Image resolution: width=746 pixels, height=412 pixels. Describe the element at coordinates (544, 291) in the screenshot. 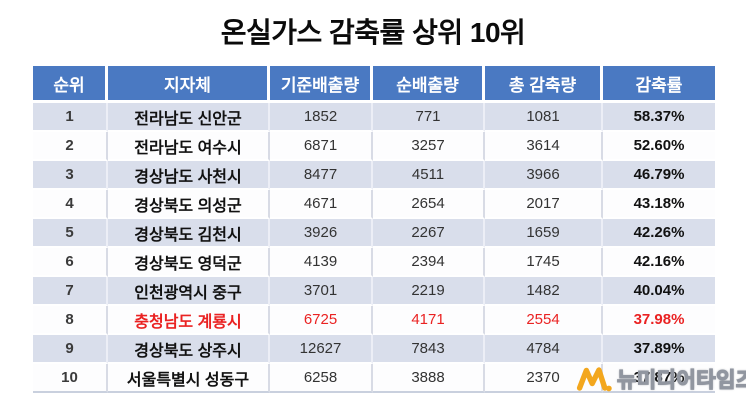

I see `total-reduction-cell: 1482` at that location.